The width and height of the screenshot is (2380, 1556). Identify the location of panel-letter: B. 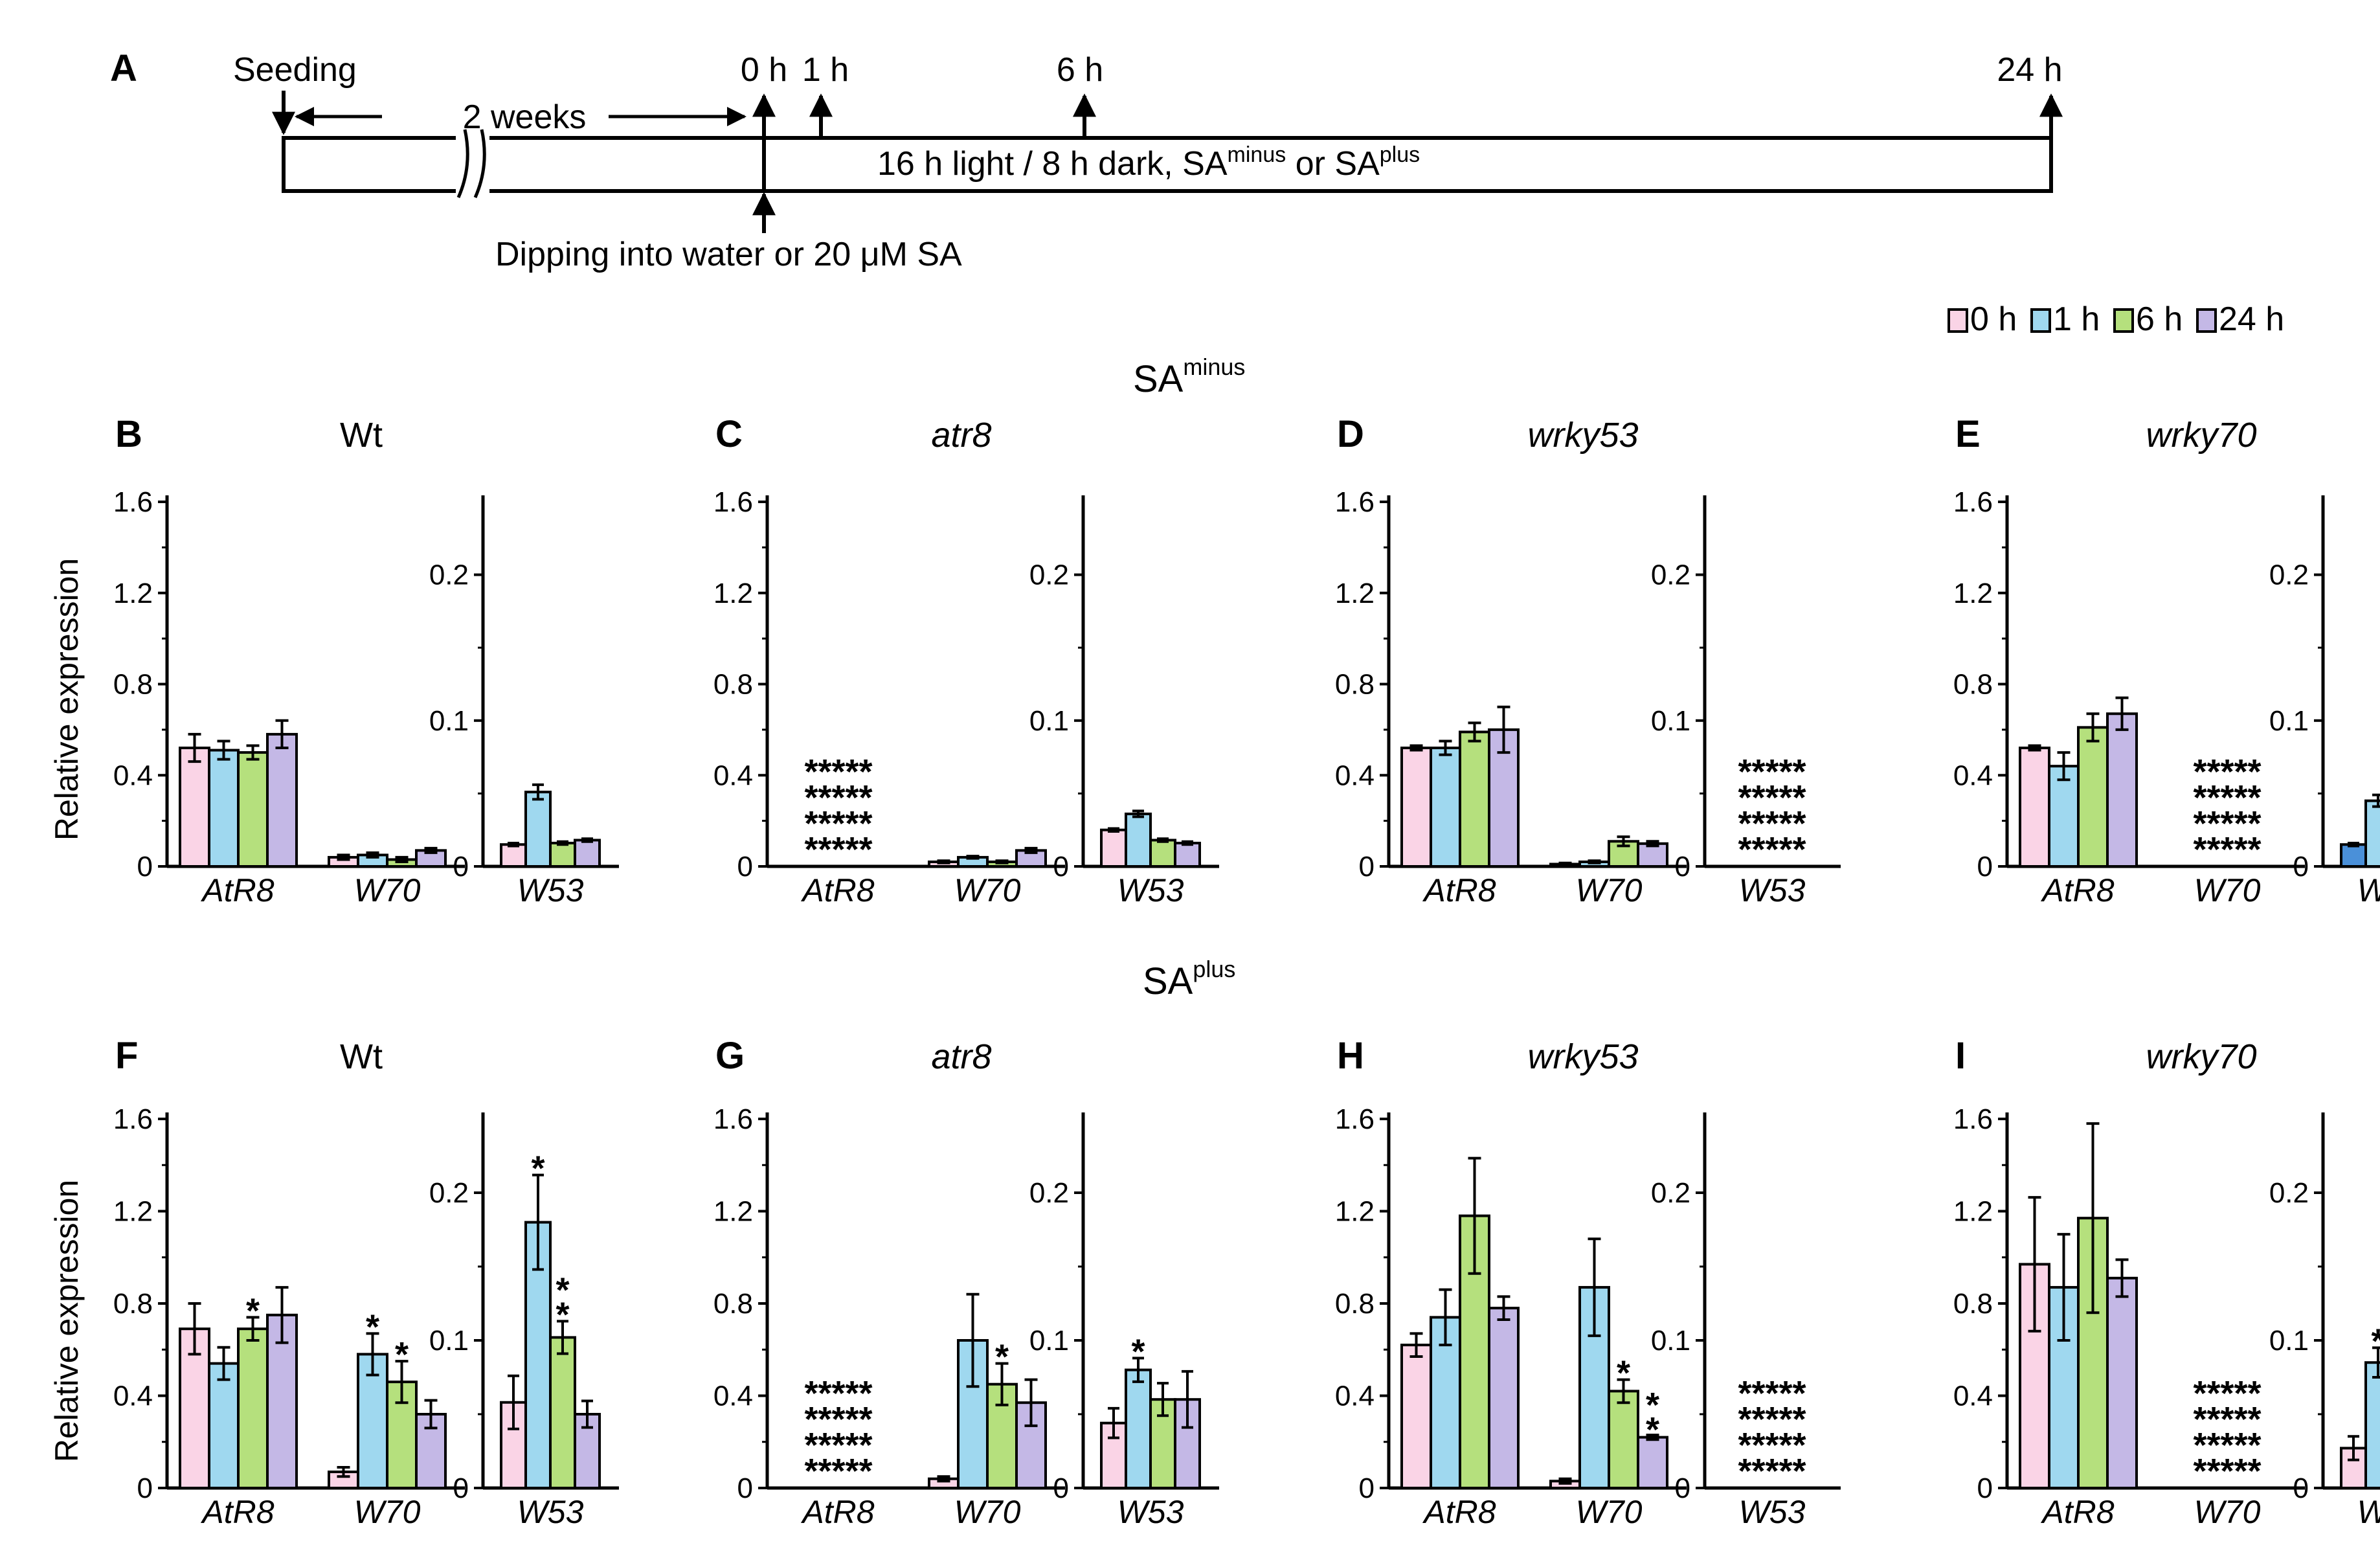
(128, 434).